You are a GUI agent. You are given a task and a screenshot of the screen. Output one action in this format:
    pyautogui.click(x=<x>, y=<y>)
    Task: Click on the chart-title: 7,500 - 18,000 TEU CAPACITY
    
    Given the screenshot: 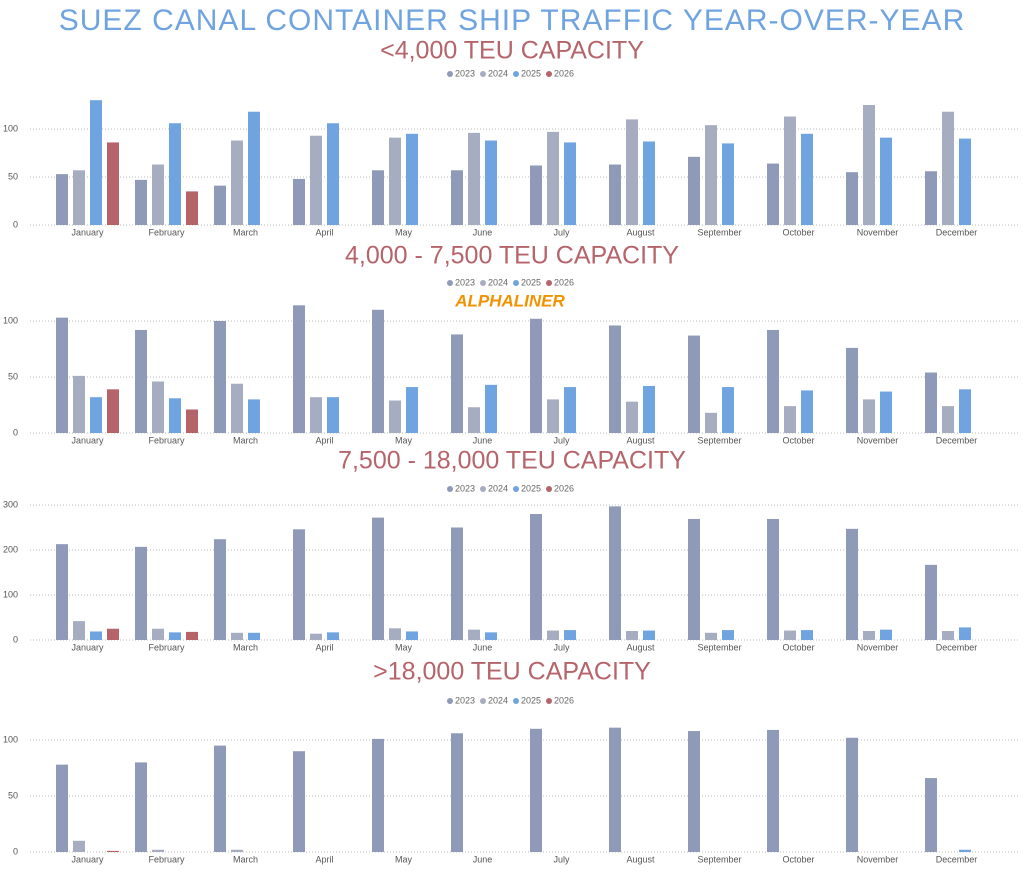 What is the action you would take?
    pyautogui.click(x=512, y=461)
    